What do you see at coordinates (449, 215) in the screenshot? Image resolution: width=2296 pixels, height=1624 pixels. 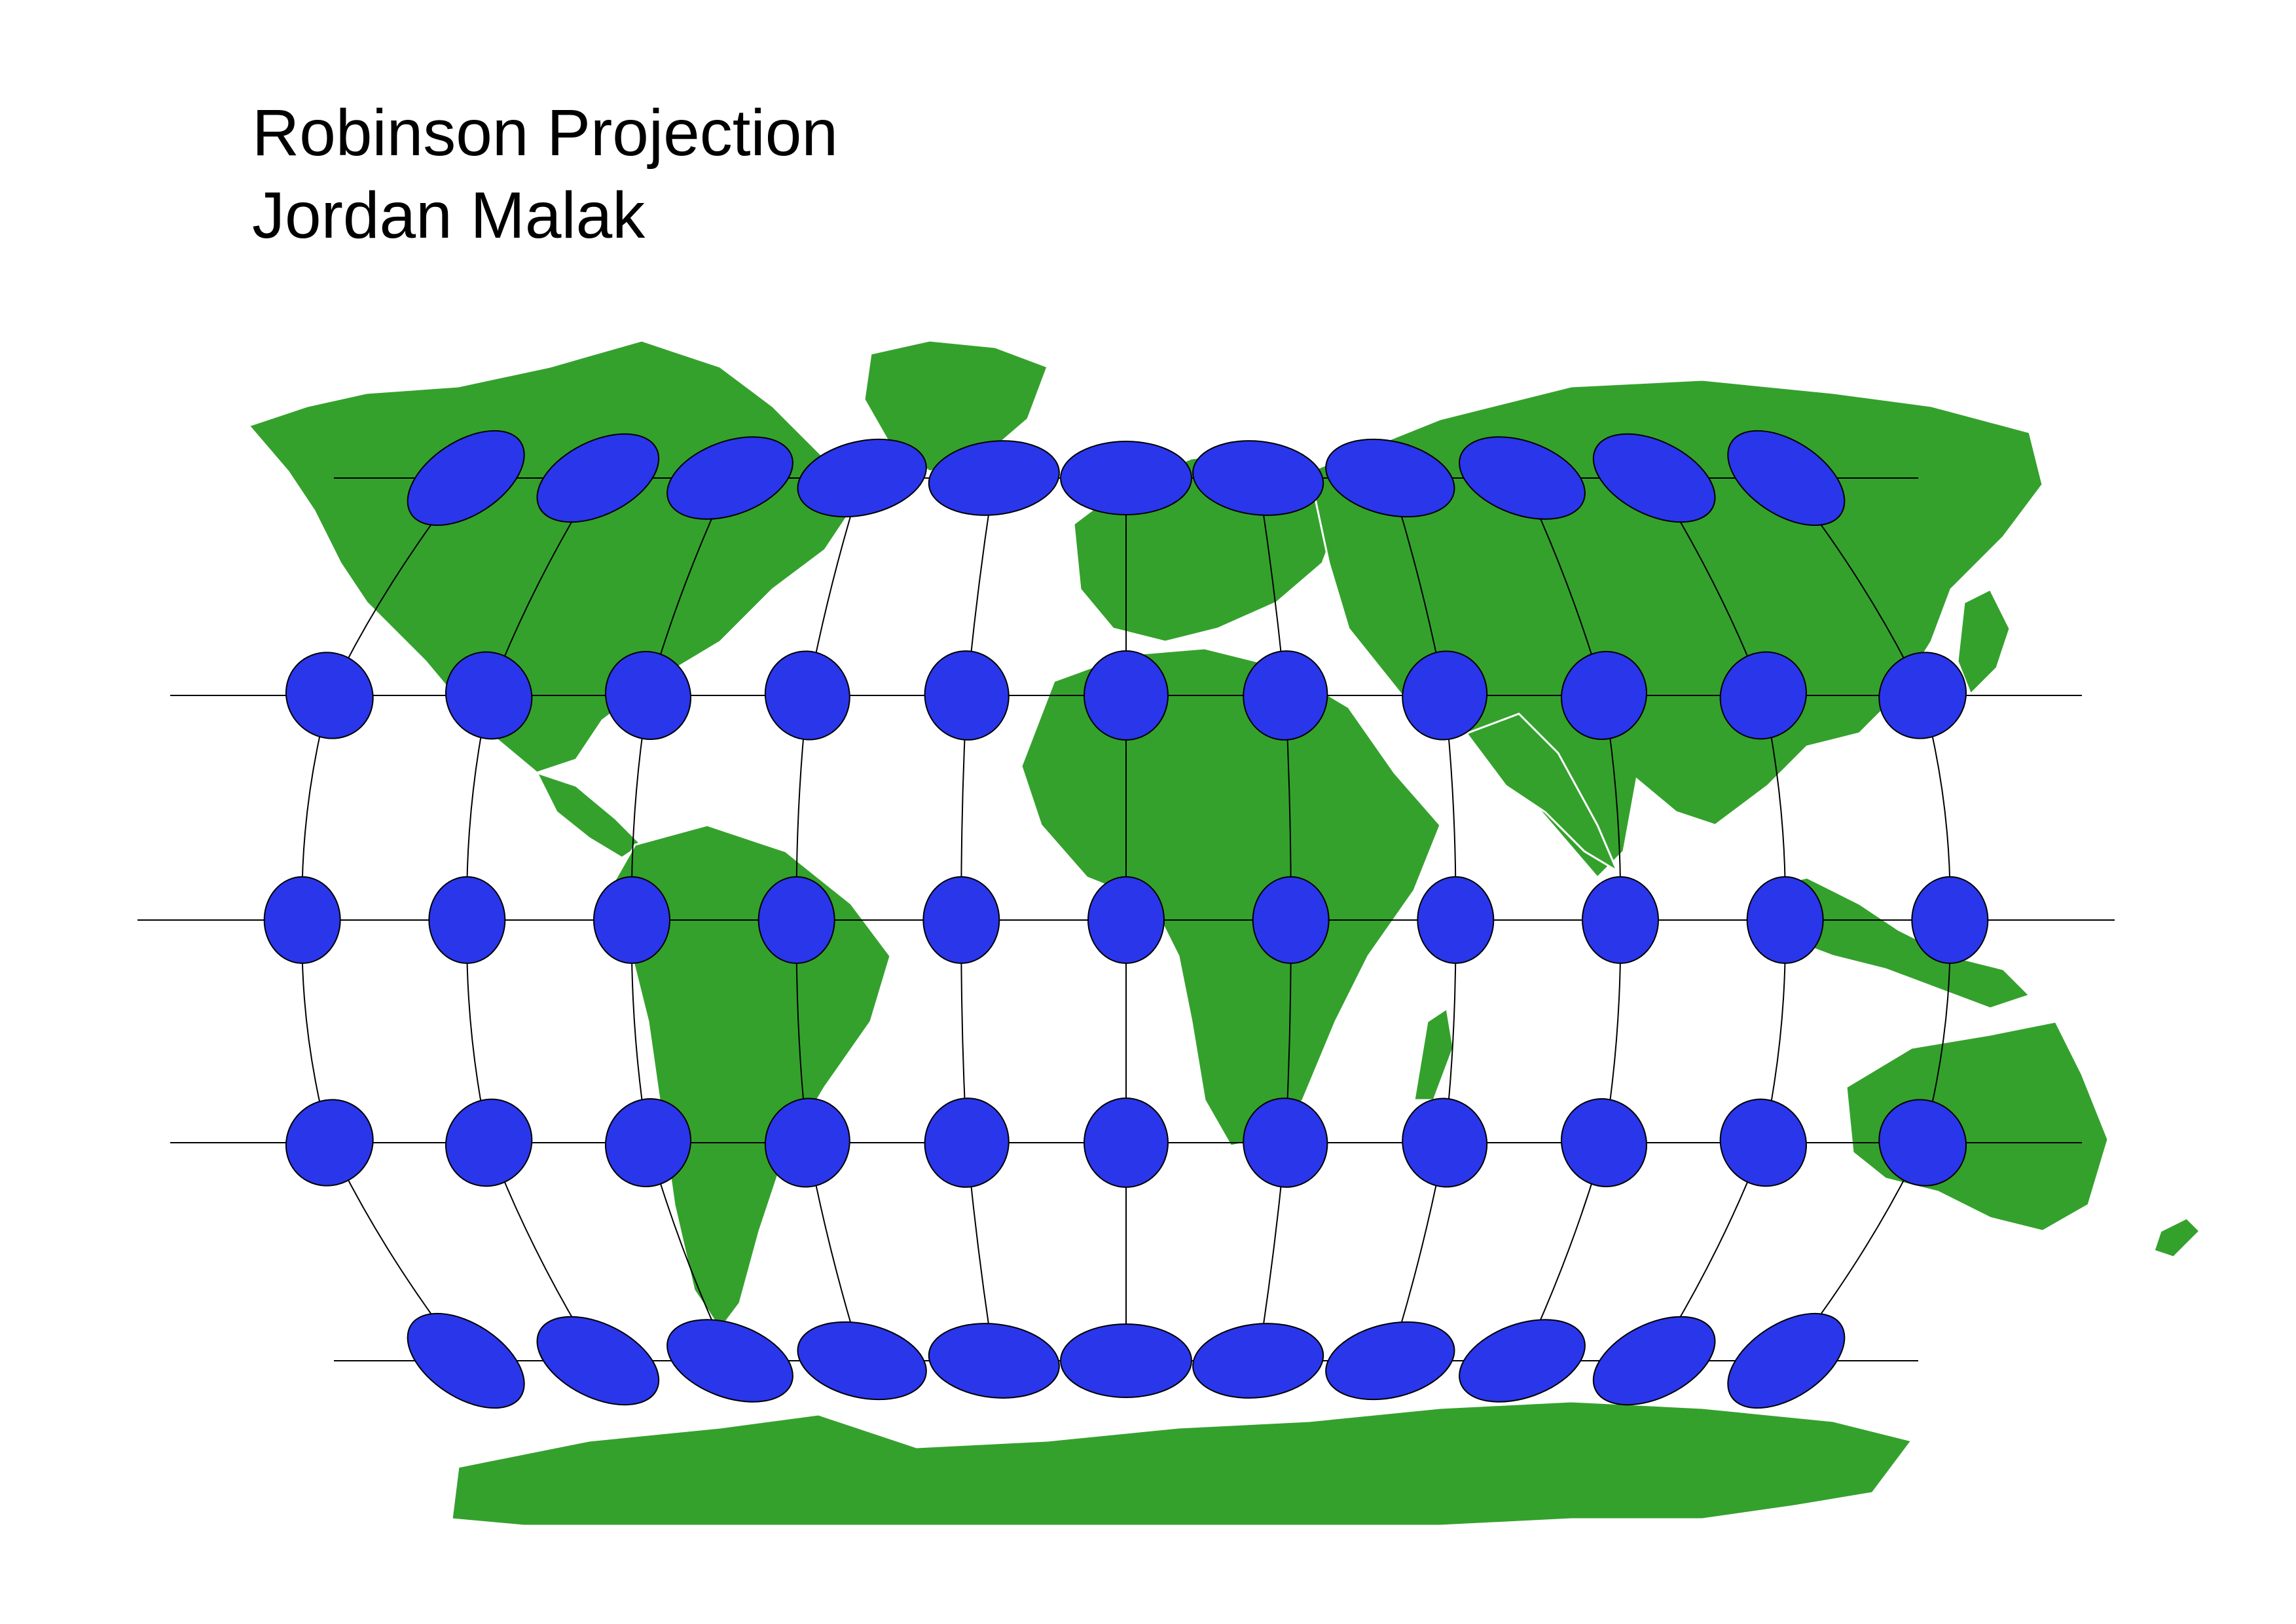 I see `map-author: Jordan Malak` at bounding box center [449, 215].